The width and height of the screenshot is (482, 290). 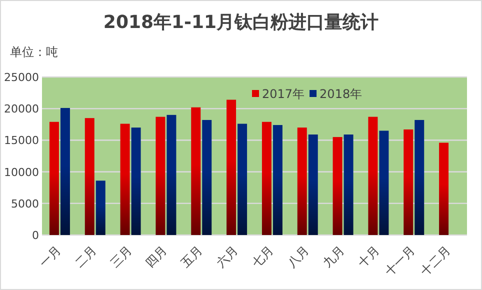 What do you see at coordinates (121, 256) in the screenshot?
I see `x-tick-label: 三月` at bounding box center [121, 256].